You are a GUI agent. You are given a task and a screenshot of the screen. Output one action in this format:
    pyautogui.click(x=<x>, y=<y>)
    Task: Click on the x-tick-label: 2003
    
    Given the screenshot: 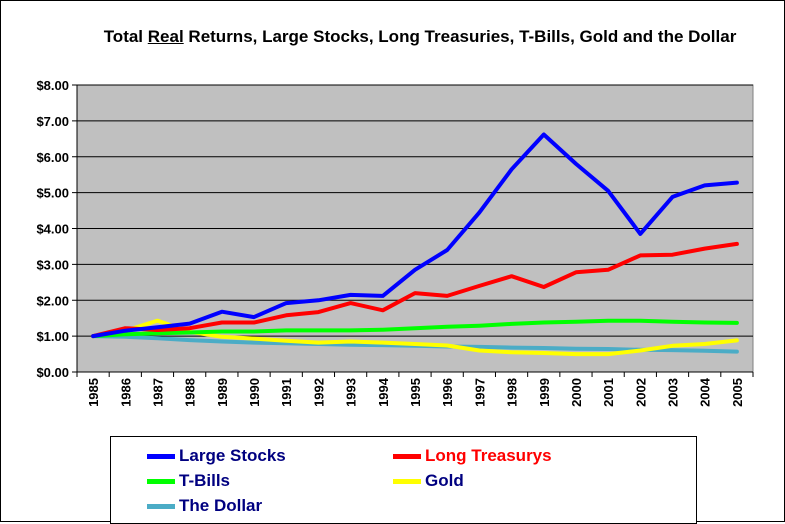 What is the action you would take?
    pyautogui.click(x=673, y=392)
    